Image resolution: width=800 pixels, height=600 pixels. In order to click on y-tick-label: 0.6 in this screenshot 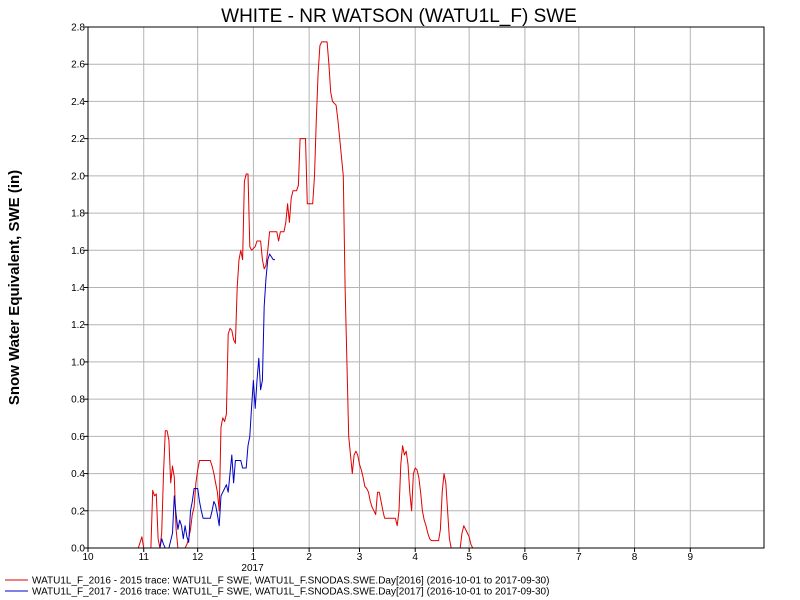, I will do `click(78, 437)`.